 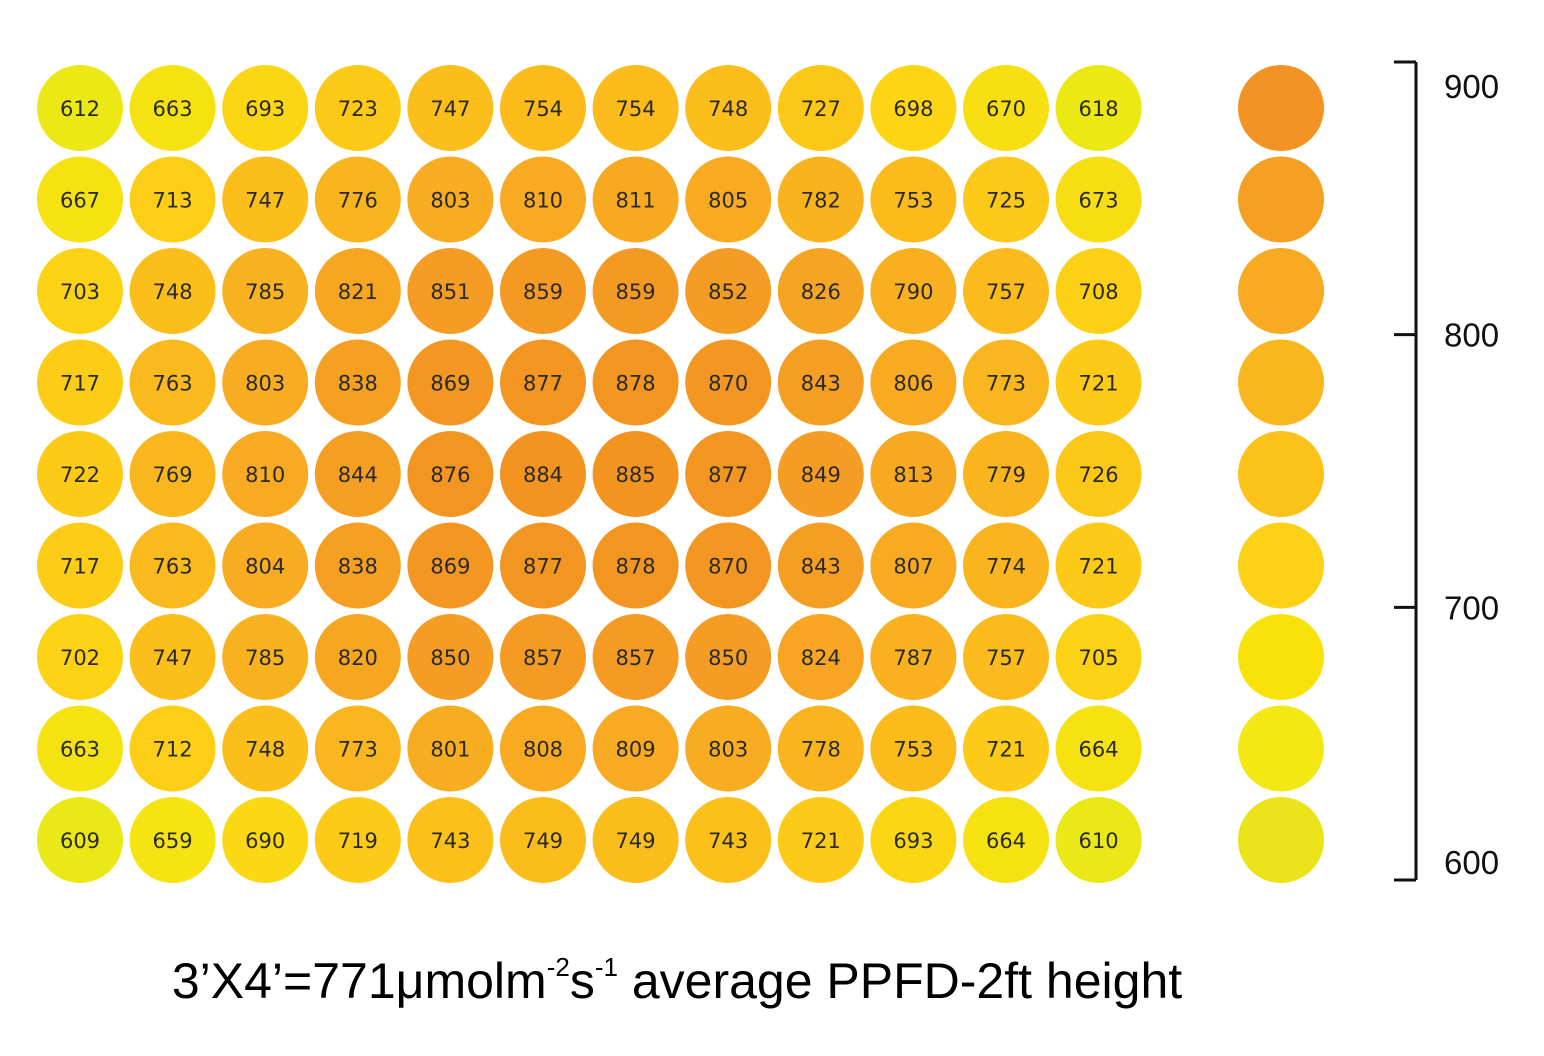 What do you see at coordinates (543, 841) in the screenshot?
I see `cell-value-label: 749` at bounding box center [543, 841].